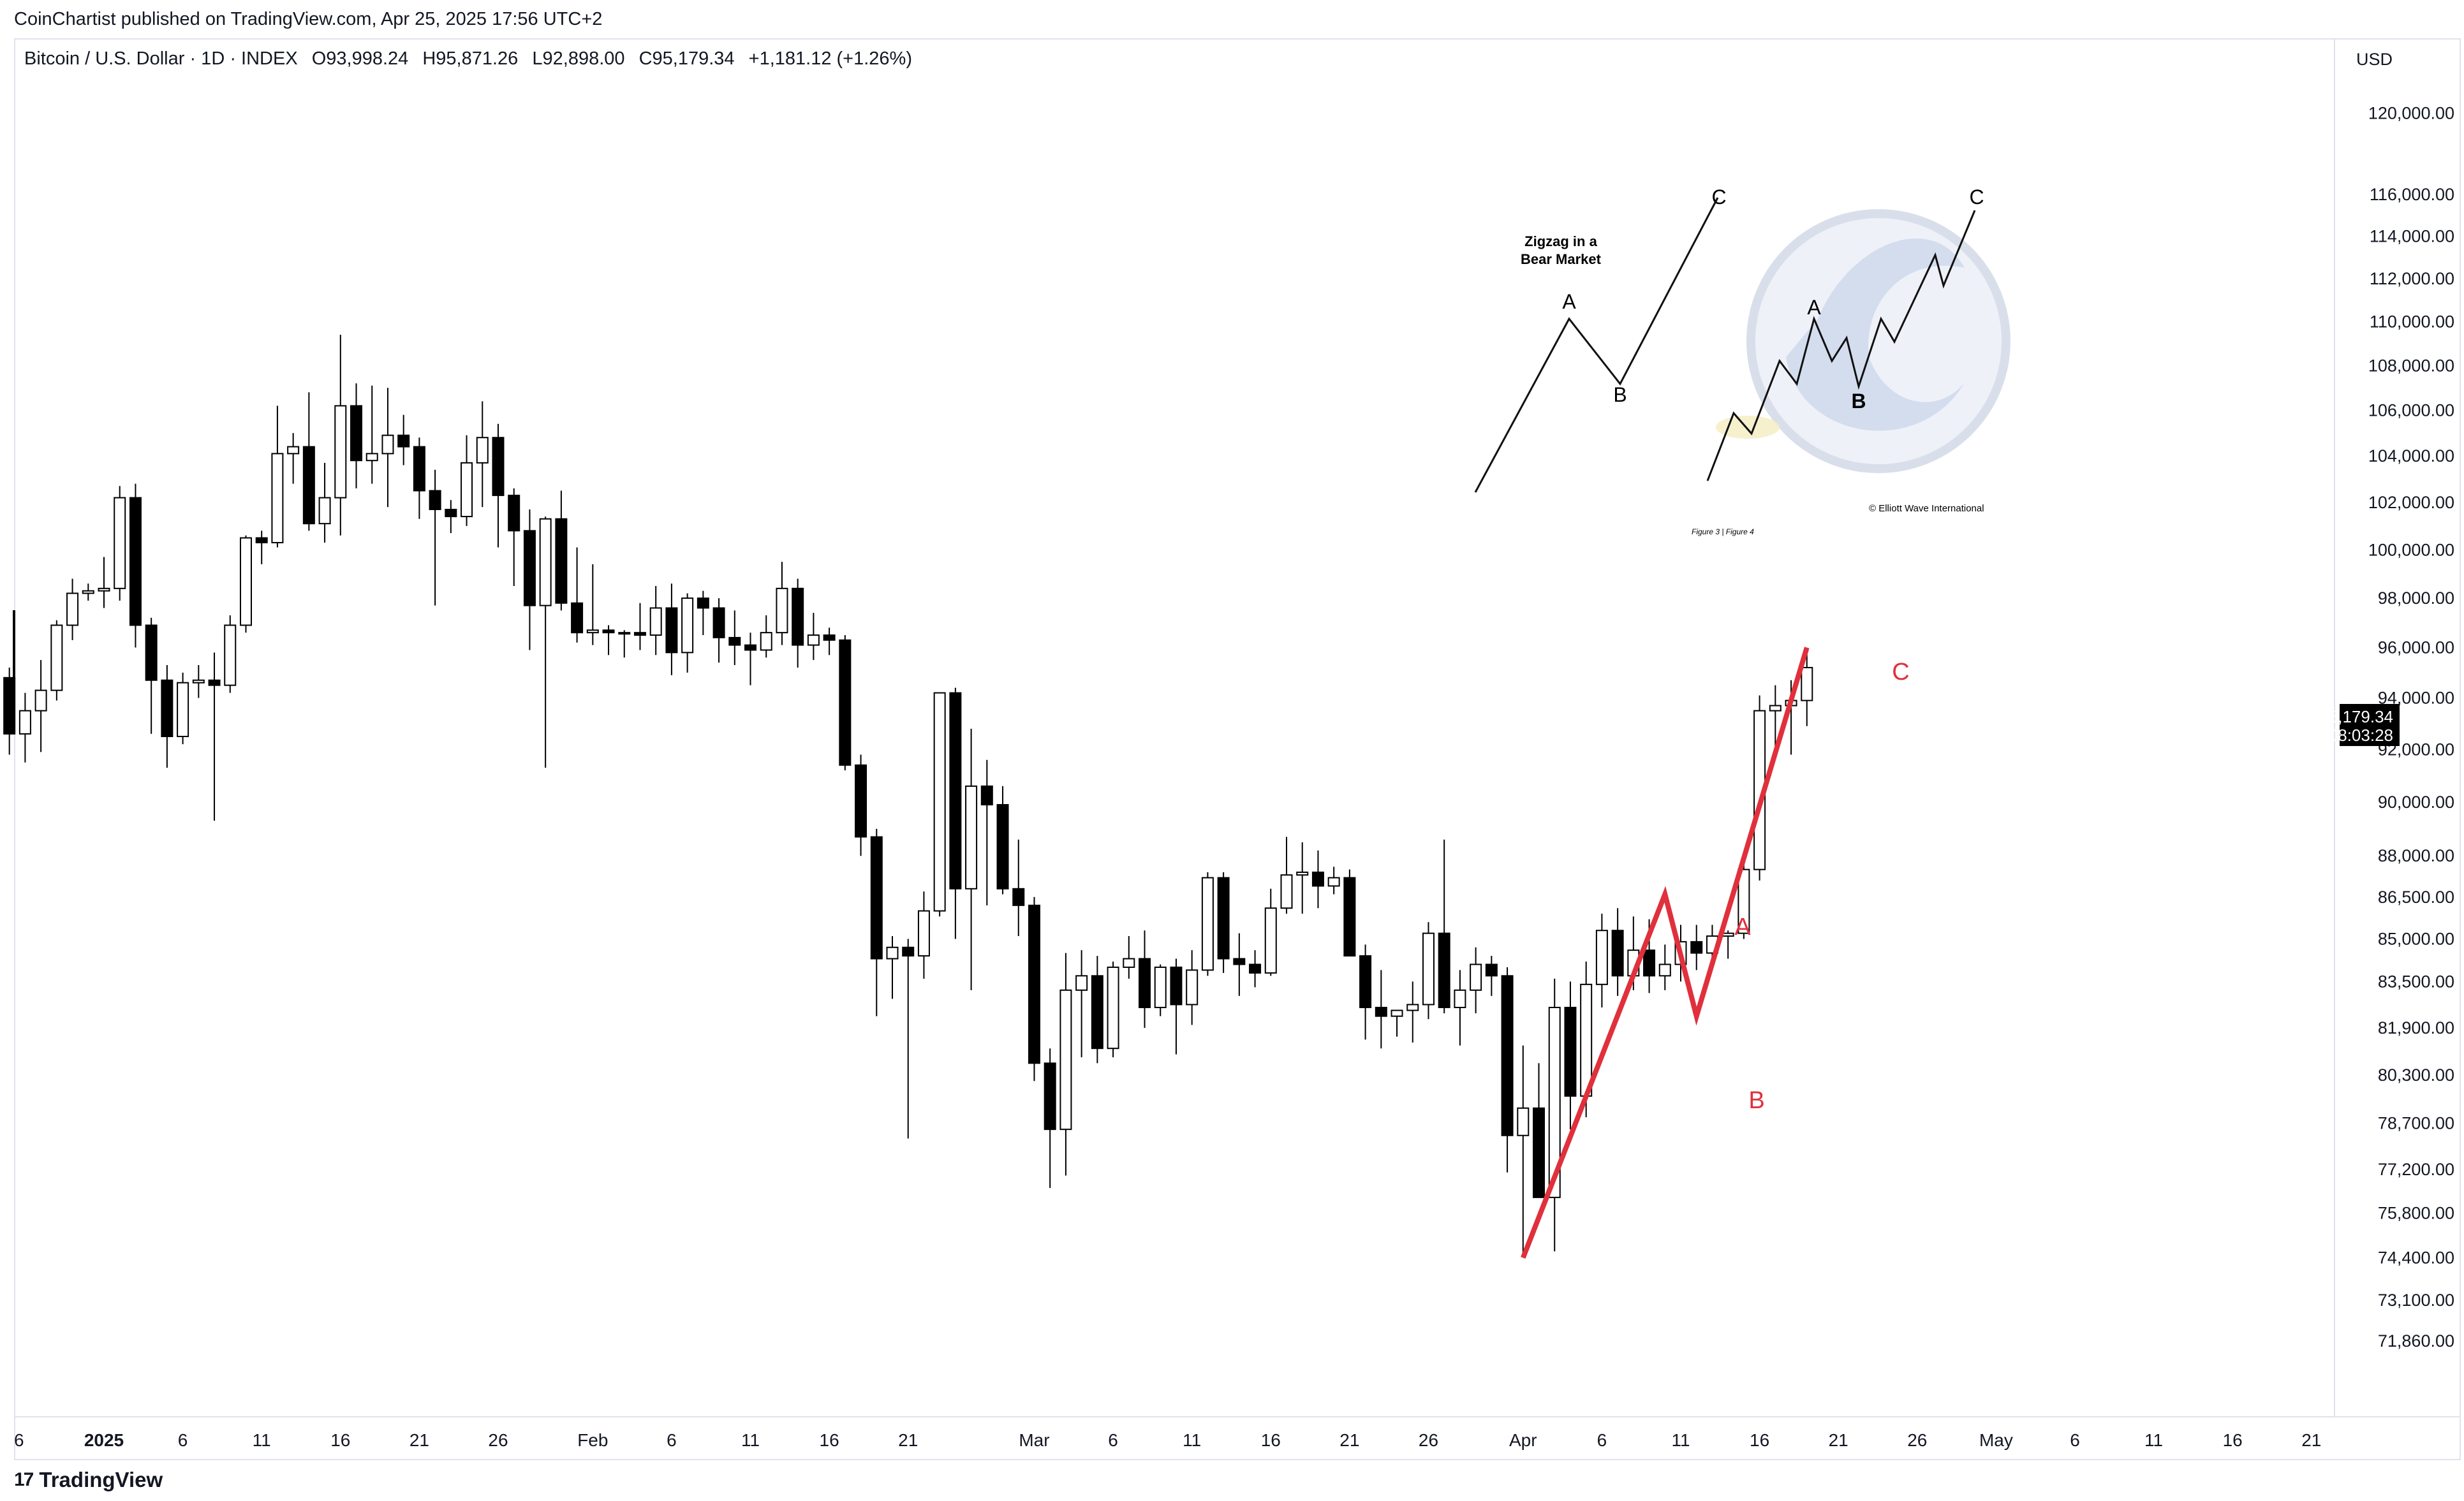 Image resolution: width=2464 pixels, height=1501 pixels. I want to click on inset-left-zigzag-line, so click(1596, 345).